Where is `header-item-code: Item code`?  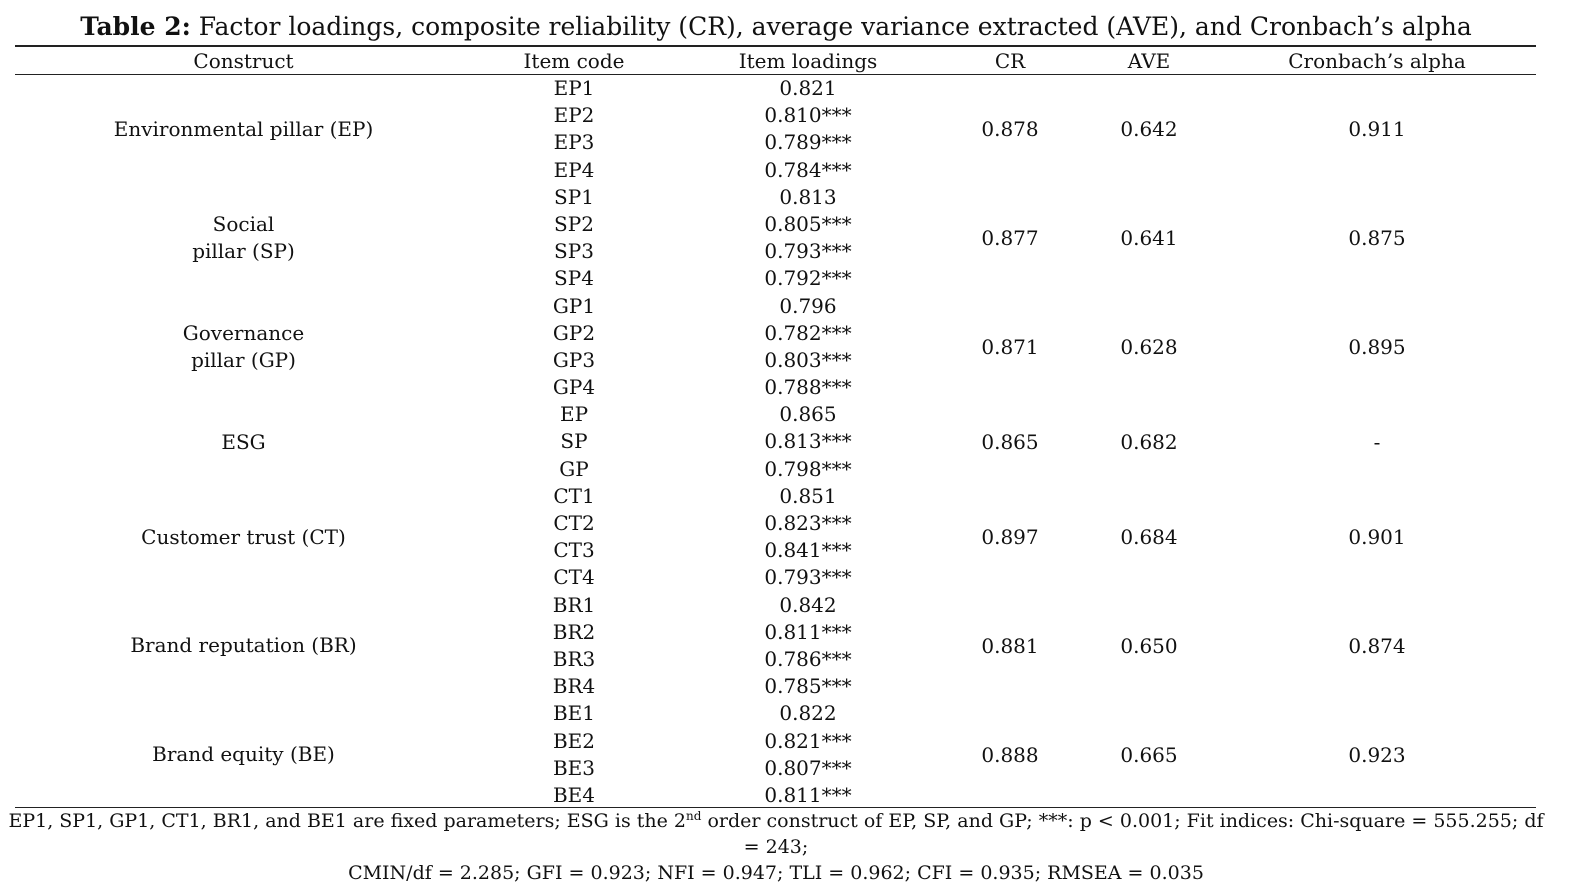 header-item-code: Item code is located at coordinates (574, 61).